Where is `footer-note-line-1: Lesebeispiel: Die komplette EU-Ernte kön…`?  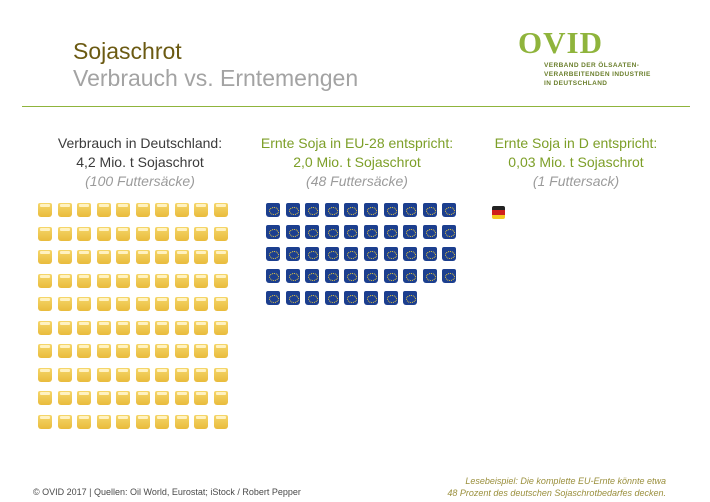 footer-note-line-1: Lesebeispiel: Die komplette EU-Ernte kön… is located at coordinates (565, 481).